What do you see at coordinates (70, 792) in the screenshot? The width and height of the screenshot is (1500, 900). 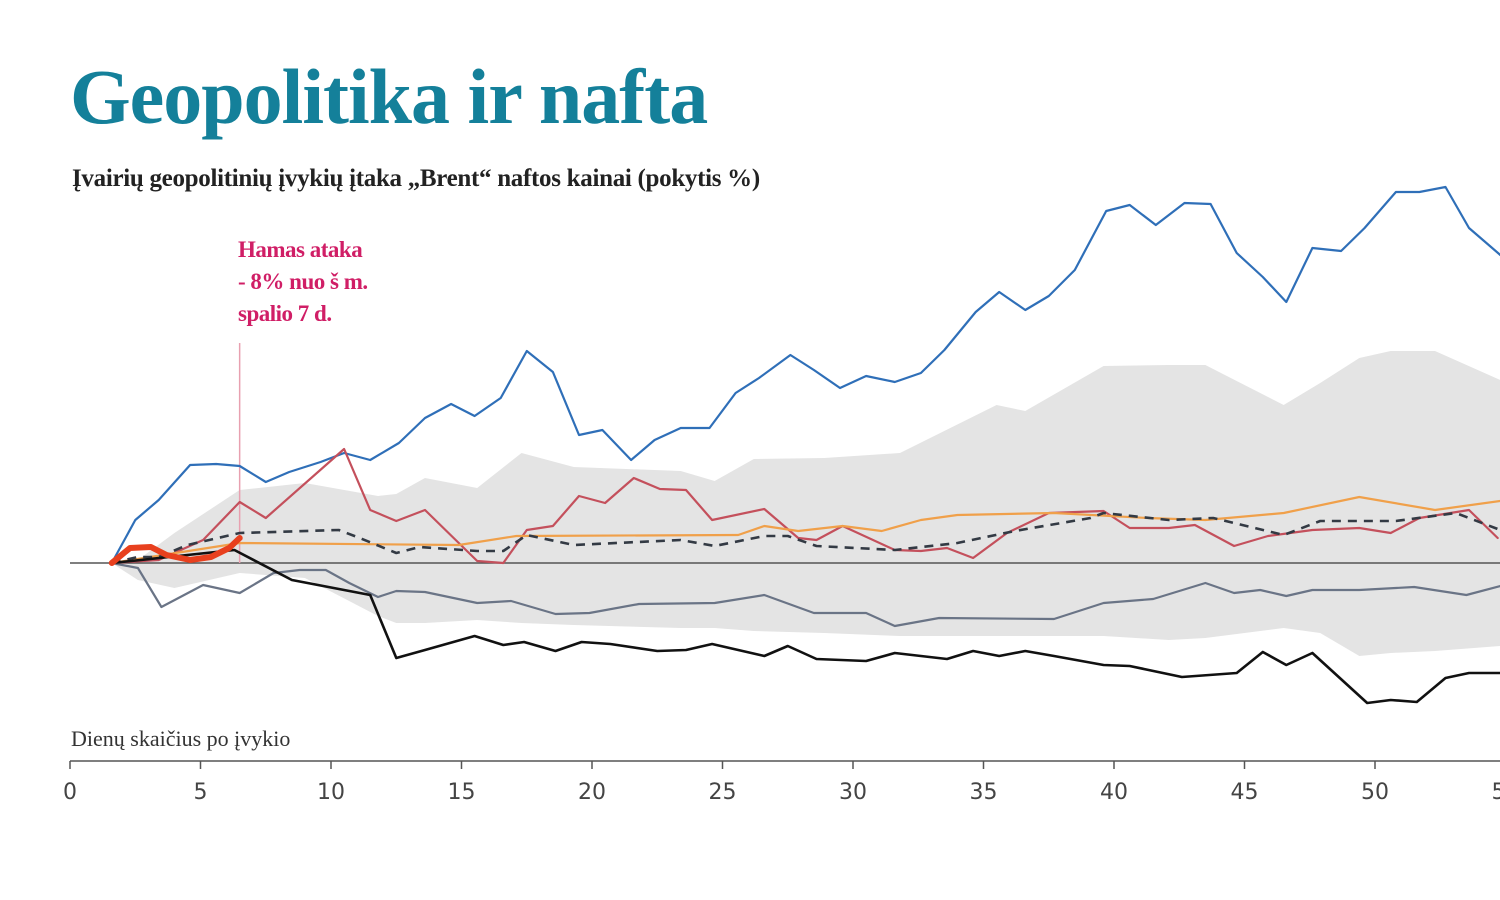 I see `x-tick-label: 0` at bounding box center [70, 792].